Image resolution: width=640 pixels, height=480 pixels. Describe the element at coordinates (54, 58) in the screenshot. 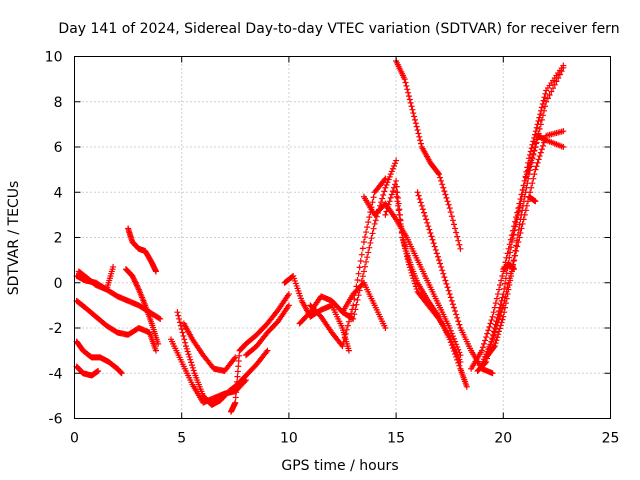

I see `y-tick-label: 10` at that location.